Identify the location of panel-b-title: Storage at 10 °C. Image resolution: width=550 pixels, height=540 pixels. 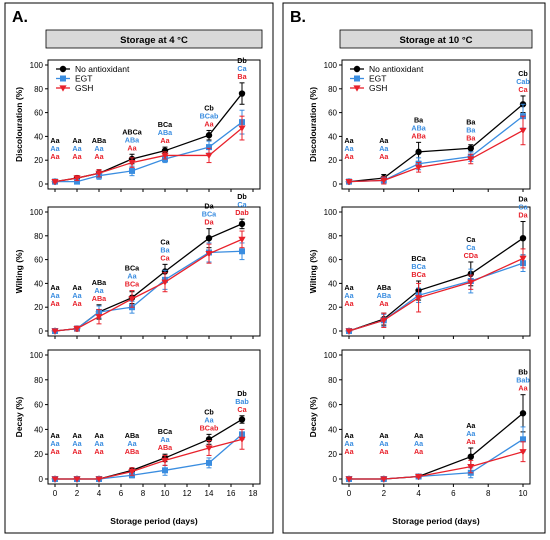
(436, 40).